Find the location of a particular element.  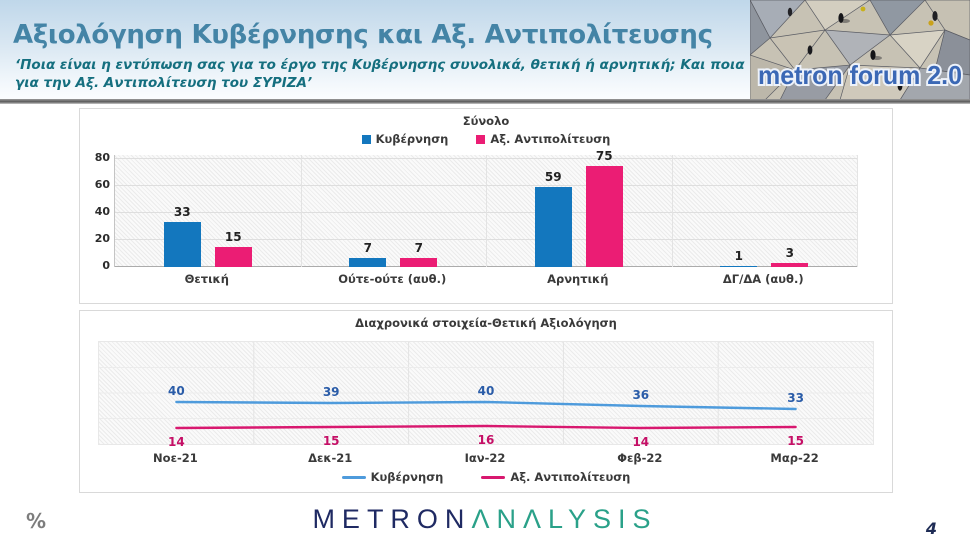

brand-metron: METRON is located at coordinates (392, 519).